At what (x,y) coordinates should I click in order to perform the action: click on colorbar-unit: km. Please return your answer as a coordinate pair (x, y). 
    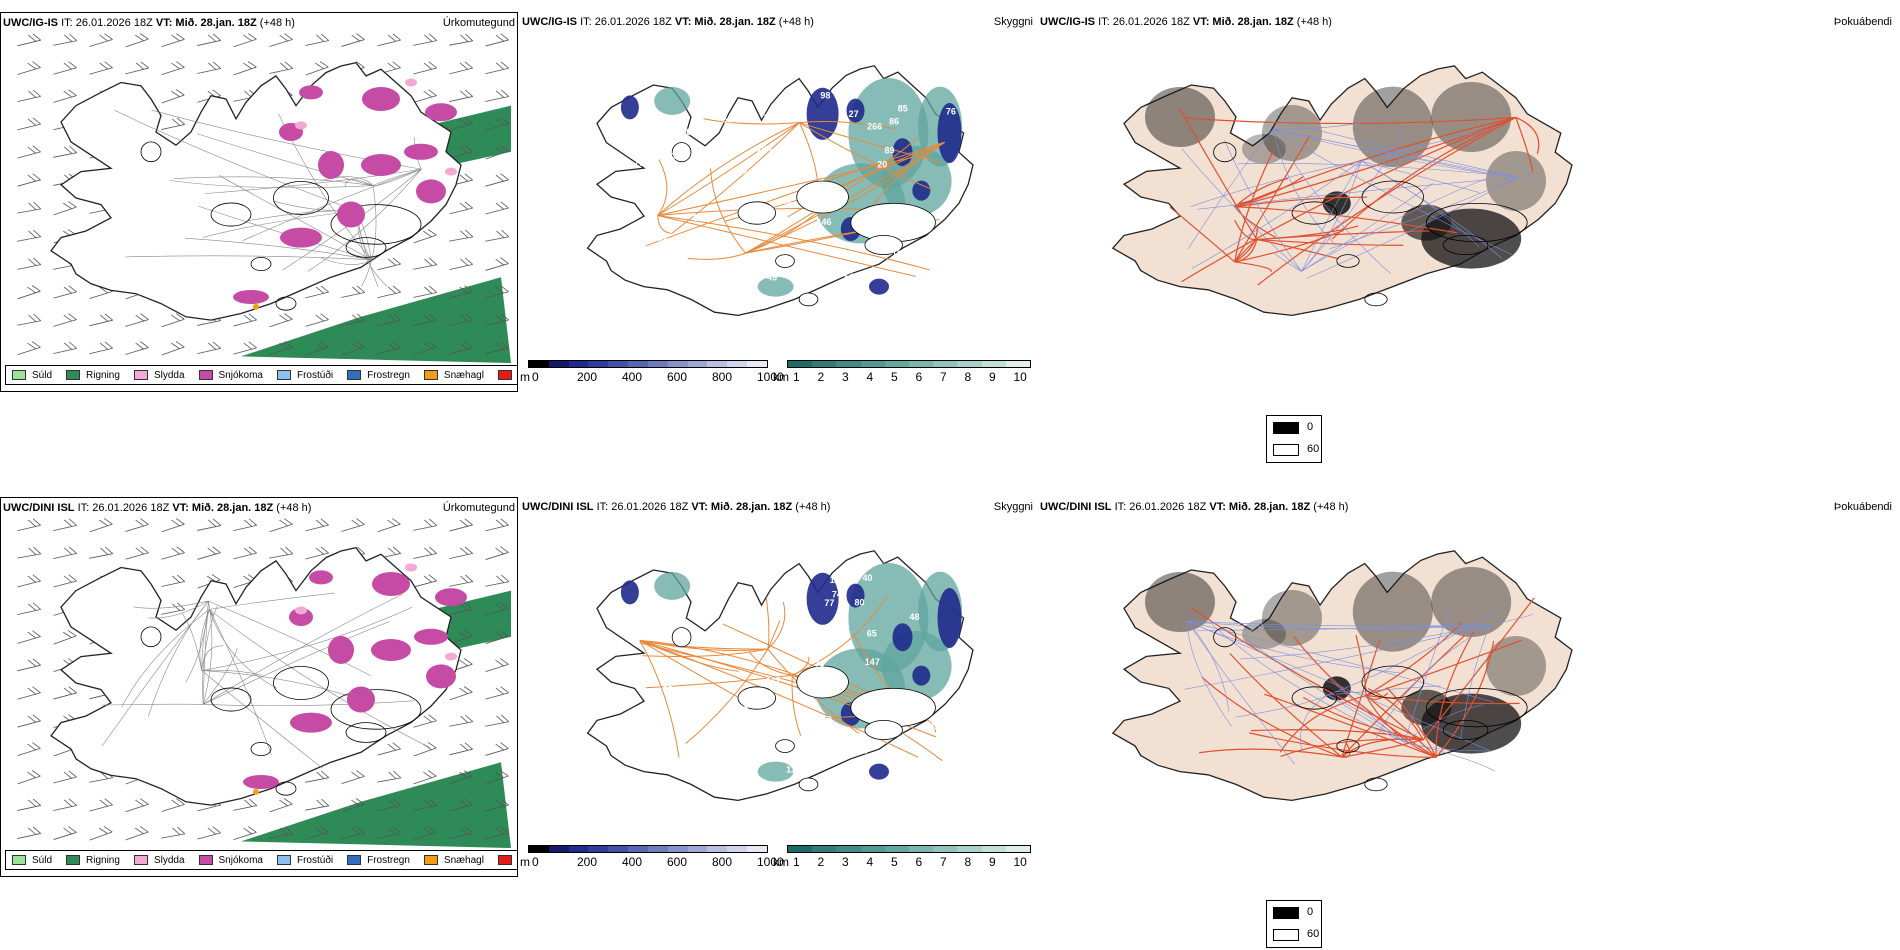
    Looking at the image, I should click on (781, 377).